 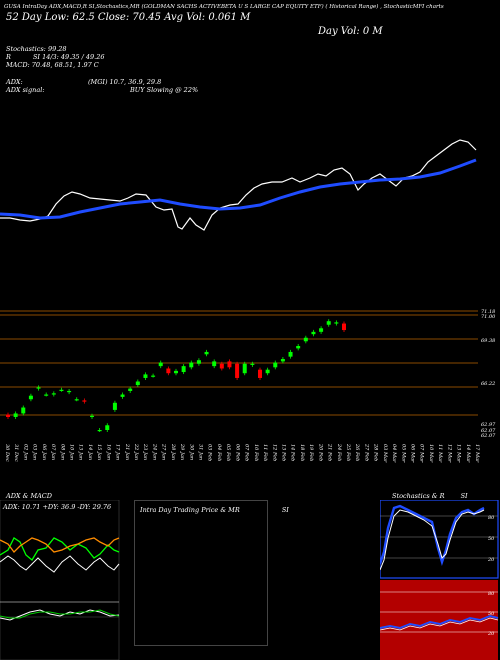 I want to click on stoch-panel-title: Stochastics & R SI, so click(x=430, y=496).